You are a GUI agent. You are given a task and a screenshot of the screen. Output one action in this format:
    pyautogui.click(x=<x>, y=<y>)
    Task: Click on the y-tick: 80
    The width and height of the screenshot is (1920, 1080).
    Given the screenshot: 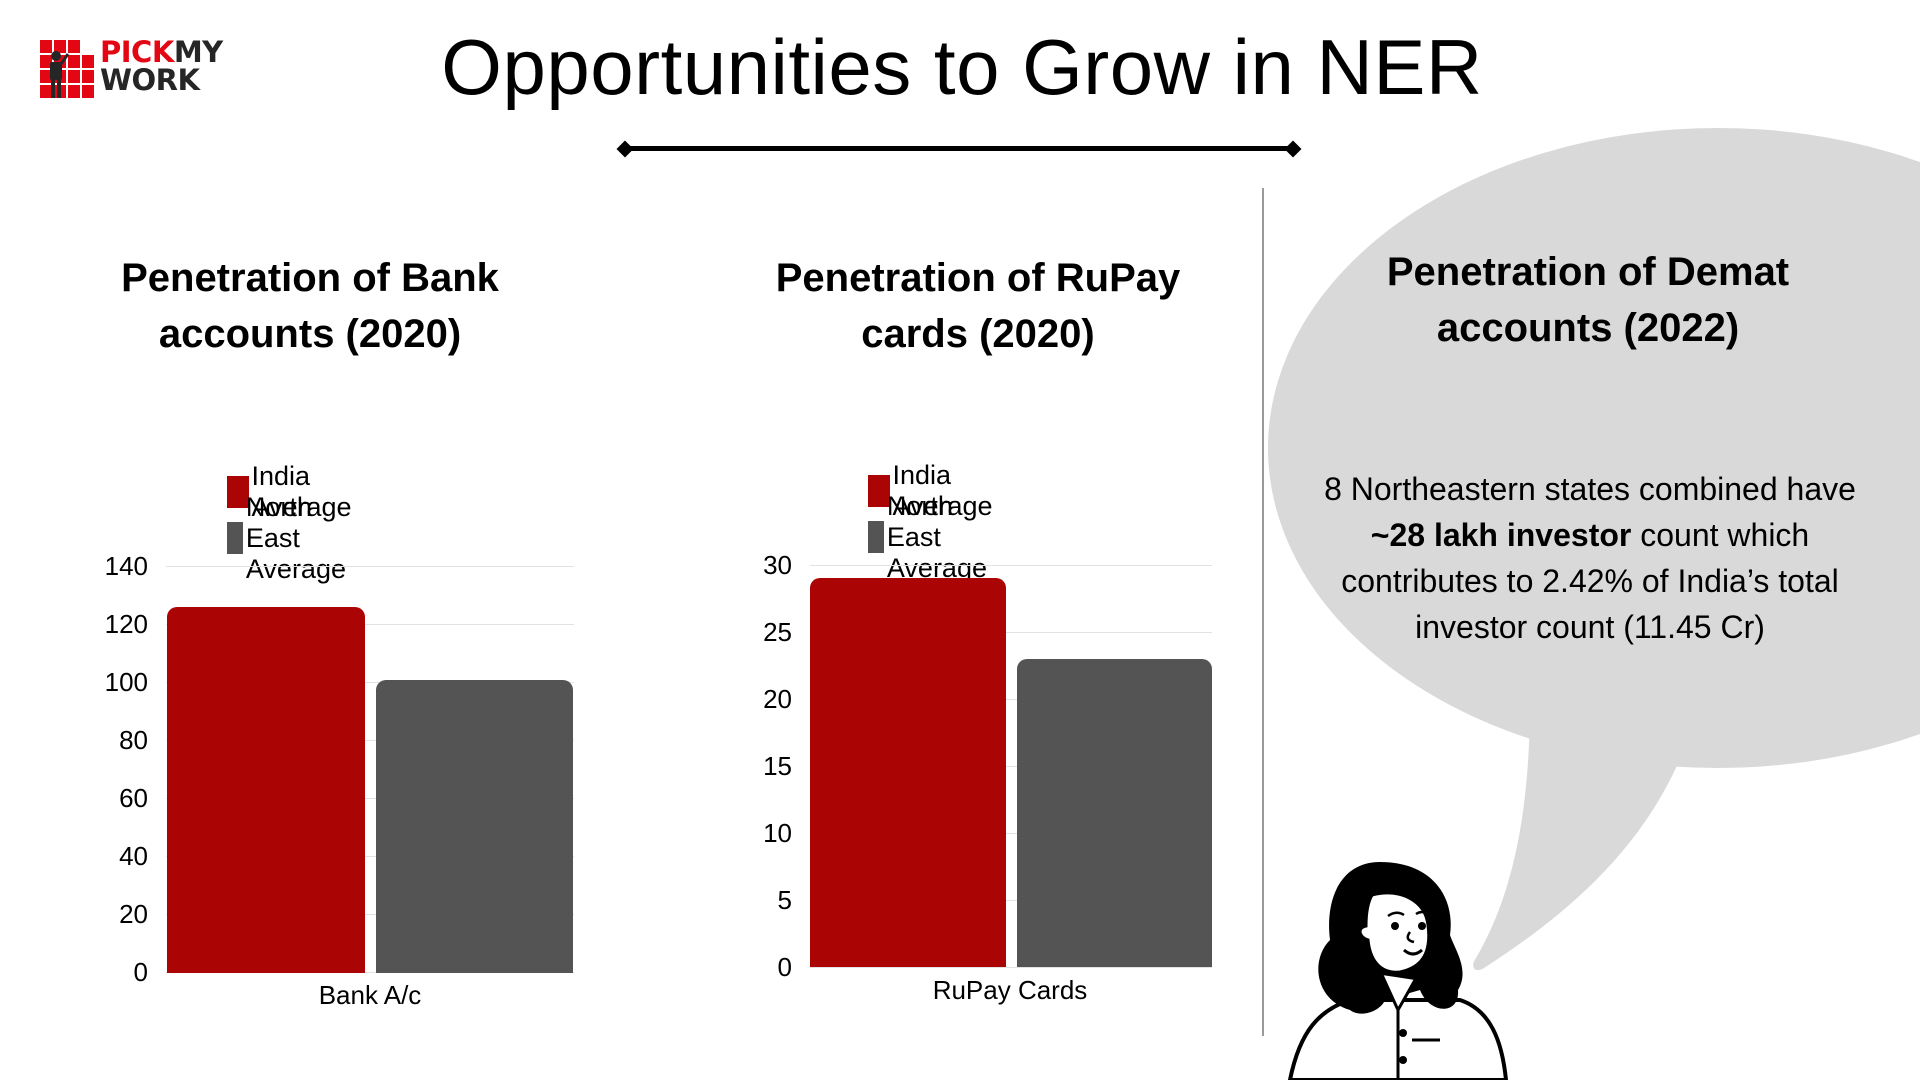 What is the action you would take?
    pyautogui.click(x=133, y=740)
    